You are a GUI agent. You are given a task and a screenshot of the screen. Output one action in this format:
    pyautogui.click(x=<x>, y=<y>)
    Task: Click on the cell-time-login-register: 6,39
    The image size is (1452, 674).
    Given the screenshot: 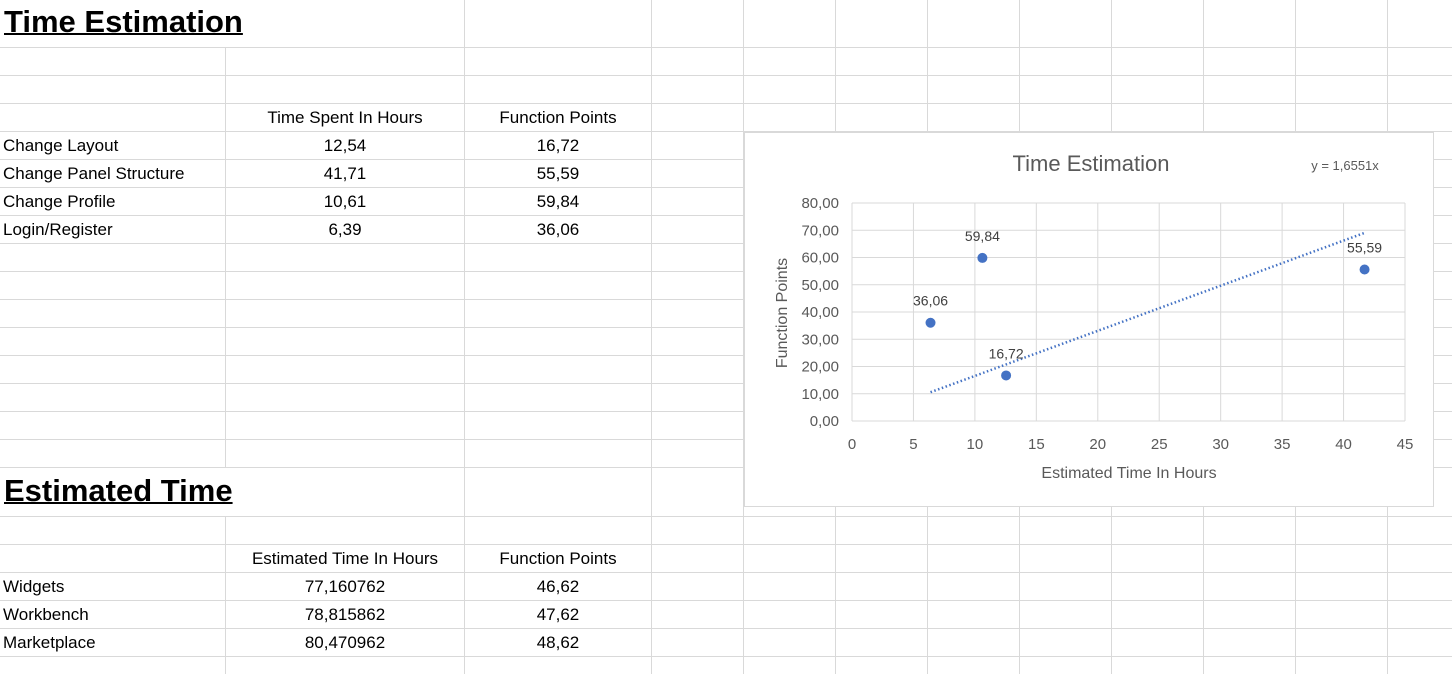 What is the action you would take?
    pyautogui.click(x=345, y=229)
    